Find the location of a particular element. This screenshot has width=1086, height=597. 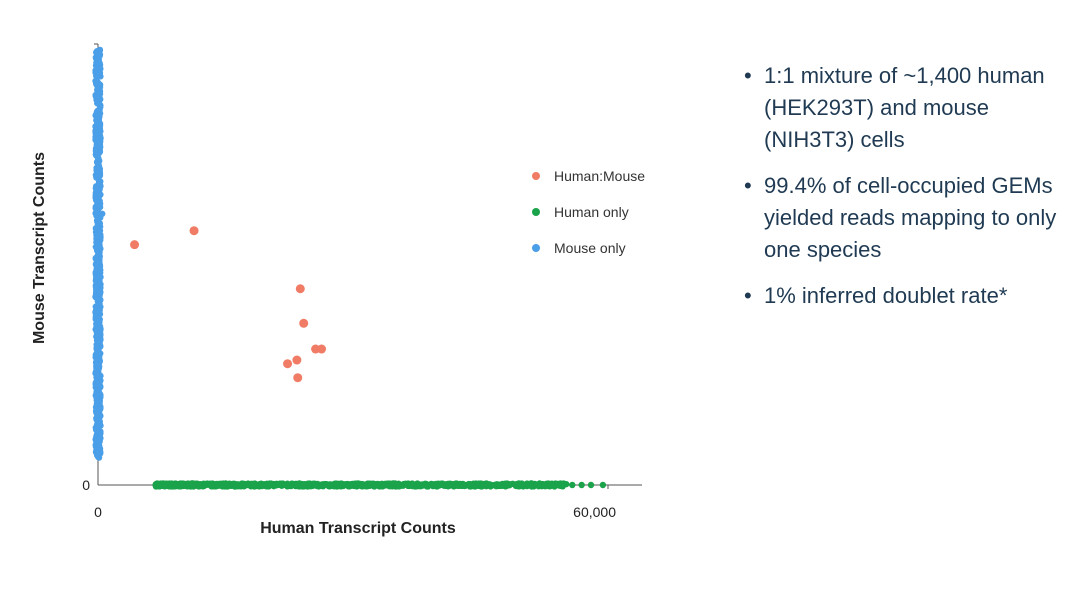

legend-label: Human only is located at coordinates (591, 212).